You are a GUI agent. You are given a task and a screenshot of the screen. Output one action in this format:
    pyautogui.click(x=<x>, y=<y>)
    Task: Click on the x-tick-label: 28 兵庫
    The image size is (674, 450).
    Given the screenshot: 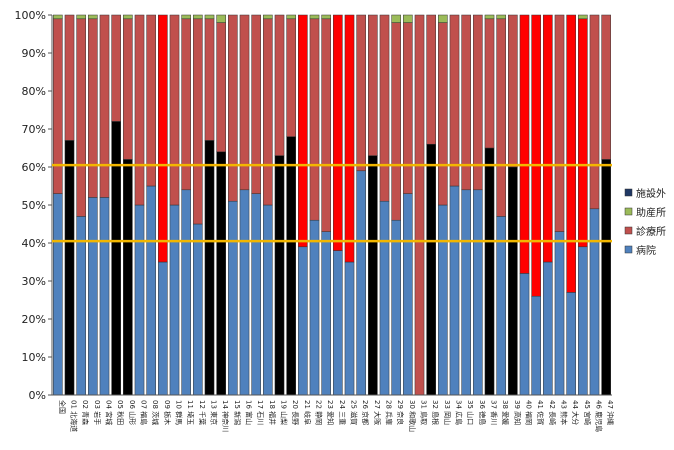 What is the action you would take?
    pyautogui.click(x=389, y=412)
    